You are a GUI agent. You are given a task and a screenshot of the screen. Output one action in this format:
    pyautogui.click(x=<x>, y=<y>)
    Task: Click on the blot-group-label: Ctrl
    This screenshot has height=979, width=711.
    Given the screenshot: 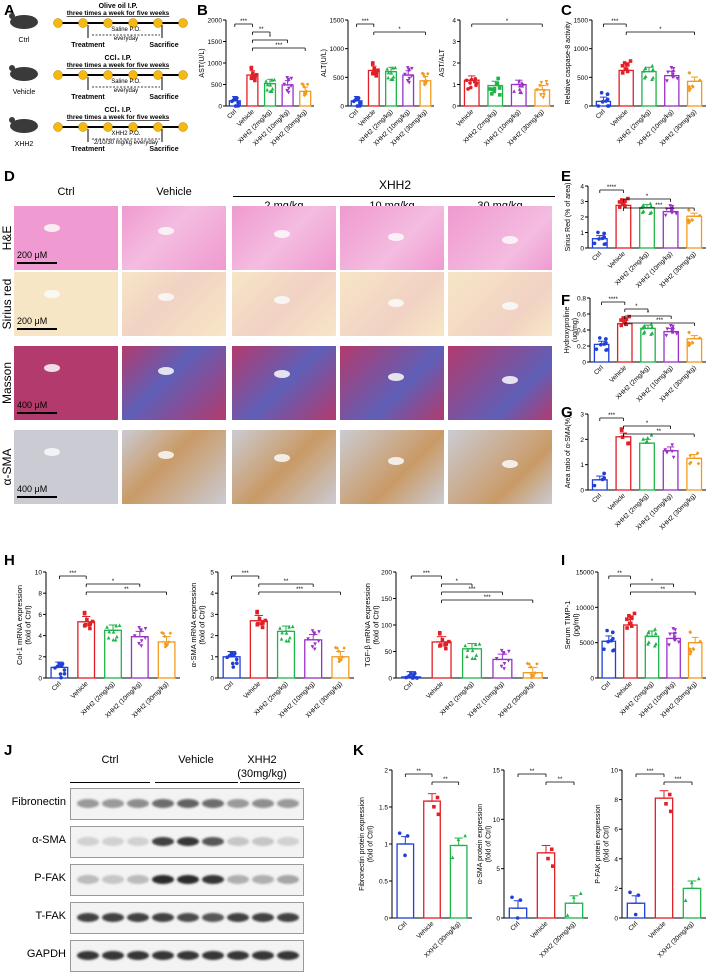 What is the action you would take?
    pyautogui.click(x=110, y=760)
    